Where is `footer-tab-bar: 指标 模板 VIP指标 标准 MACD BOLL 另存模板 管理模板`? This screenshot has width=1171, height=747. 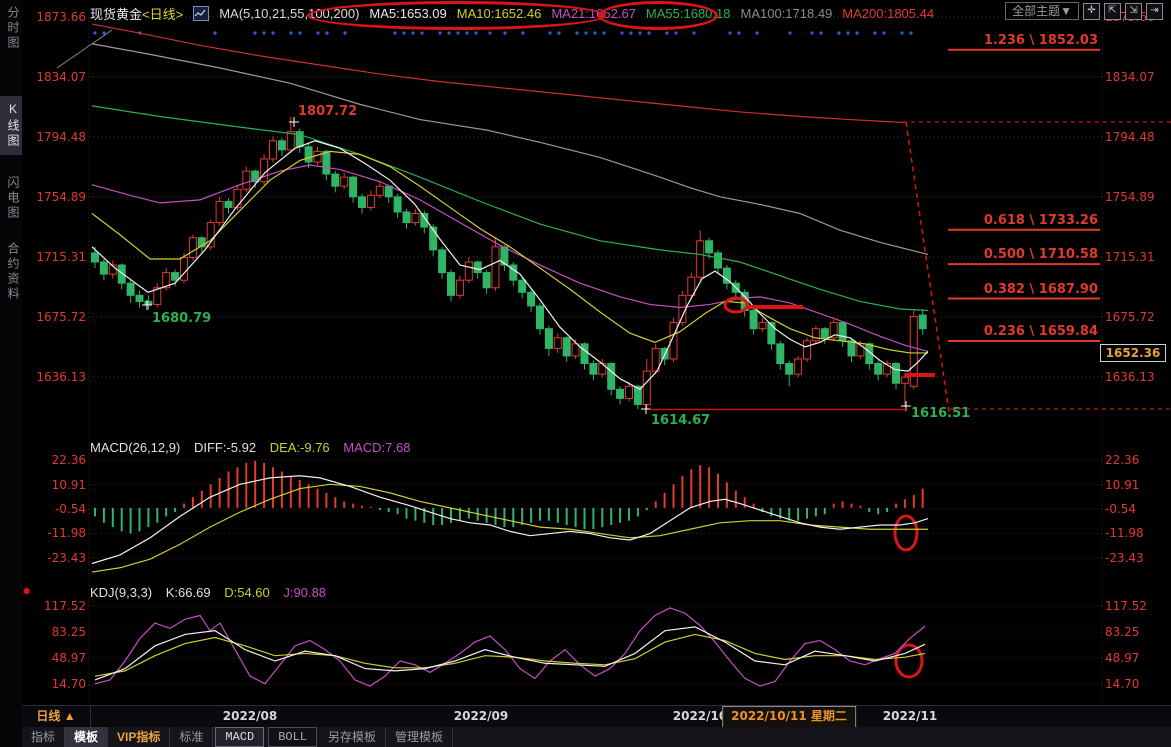 footer-tab-bar: 指标 模板 VIP指标 标准 MACD BOLL 另存模板 管理模板 is located at coordinates (596, 737).